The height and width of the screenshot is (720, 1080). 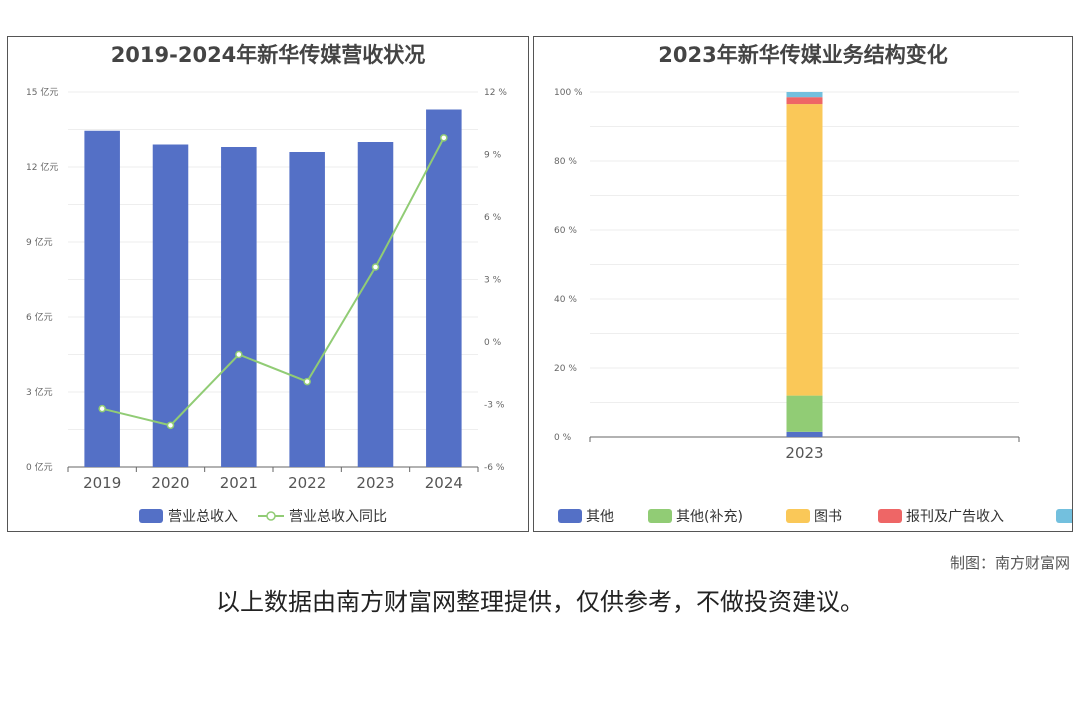 What do you see at coordinates (495, 93) in the screenshot?
I see `y-right-tick-label: 12 %` at bounding box center [495, 93].